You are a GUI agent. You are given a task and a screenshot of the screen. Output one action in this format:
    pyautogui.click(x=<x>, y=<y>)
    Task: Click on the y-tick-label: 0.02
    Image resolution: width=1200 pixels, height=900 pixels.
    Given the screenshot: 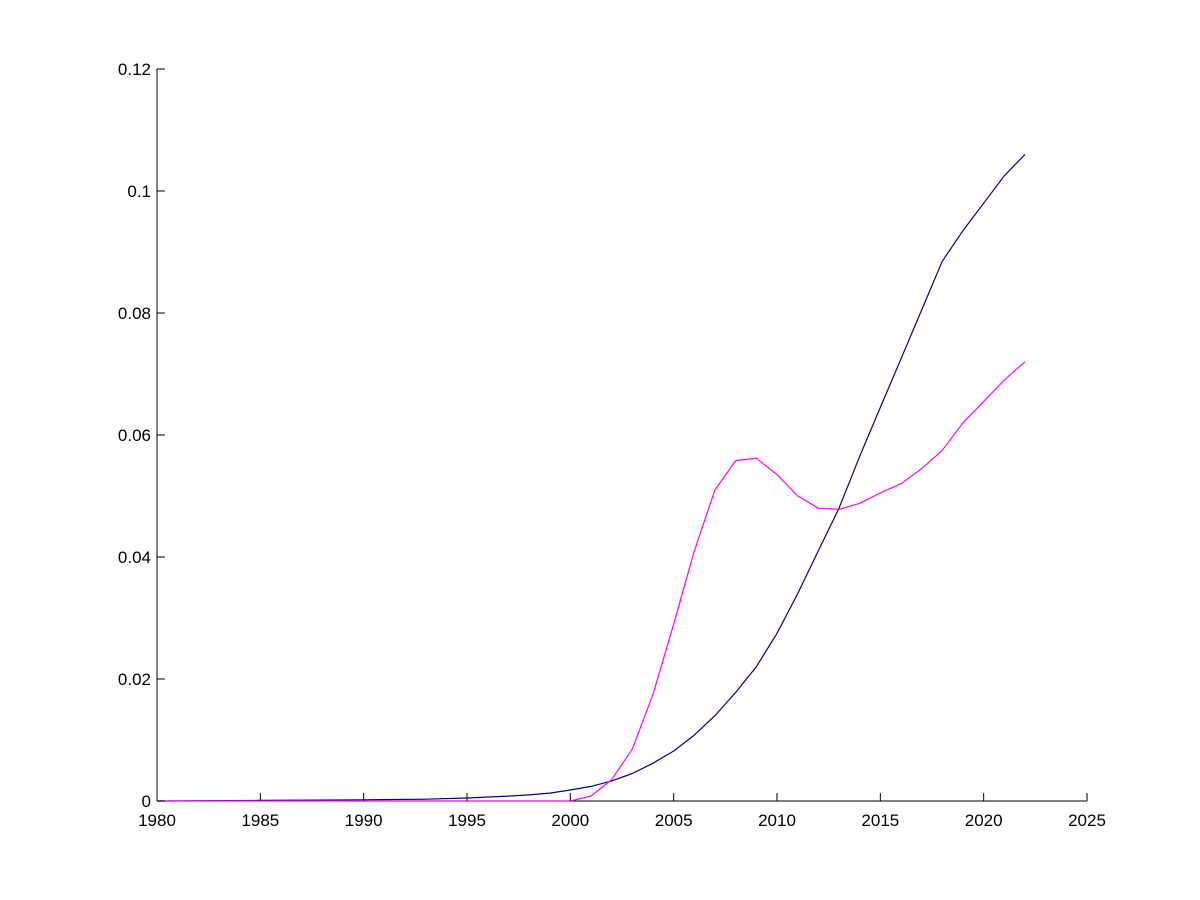 What is the action you would take?
    pyautogui.click(x=134, y=679)
    